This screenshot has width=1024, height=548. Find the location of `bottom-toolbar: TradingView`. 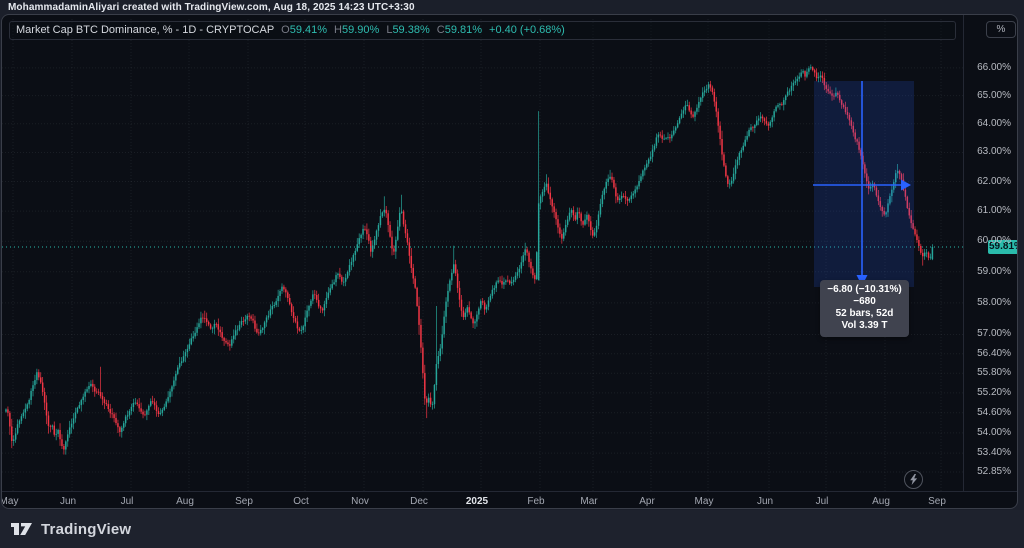

bottom-toolbar: TradingView is located at coordinates (512, 529).